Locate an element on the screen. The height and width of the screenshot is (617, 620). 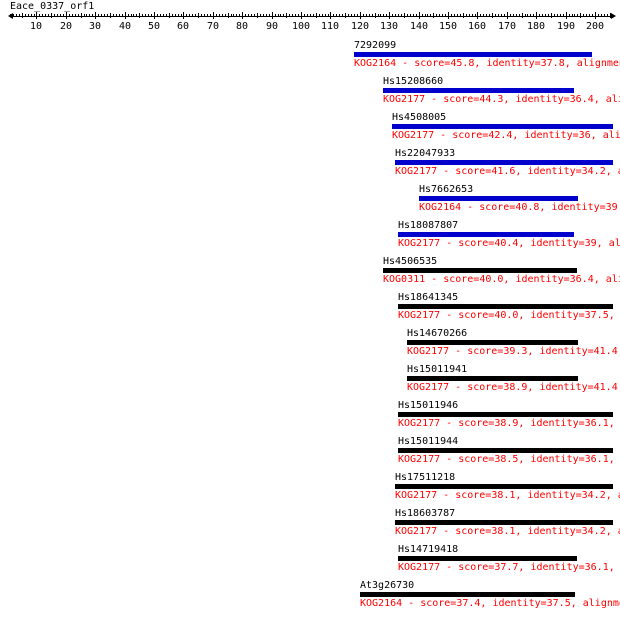
hit-name: Hs7662653 is located at coordinates (446, 189).